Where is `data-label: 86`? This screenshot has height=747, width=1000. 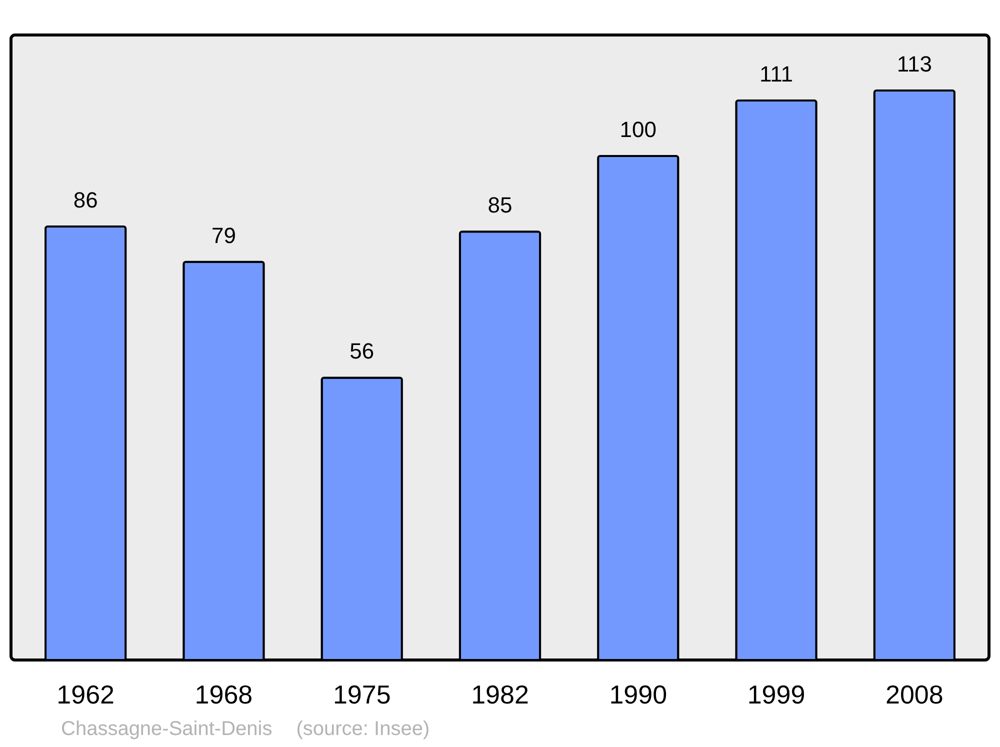
data-label: 86 is located at coordinates (85, 200).